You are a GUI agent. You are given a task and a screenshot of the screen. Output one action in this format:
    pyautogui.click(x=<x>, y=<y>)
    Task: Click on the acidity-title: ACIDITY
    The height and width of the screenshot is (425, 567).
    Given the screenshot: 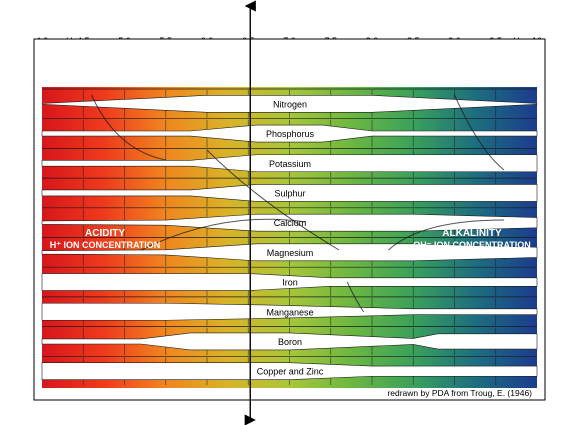 What is the action you would take?
    pyautogui.click(x=105, y=233)
    